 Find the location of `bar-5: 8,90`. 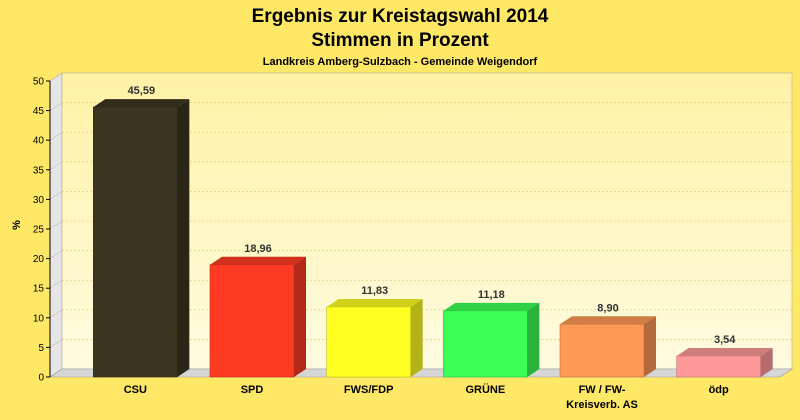

bar-5: 8,90 is located at coordinates (607, 340).